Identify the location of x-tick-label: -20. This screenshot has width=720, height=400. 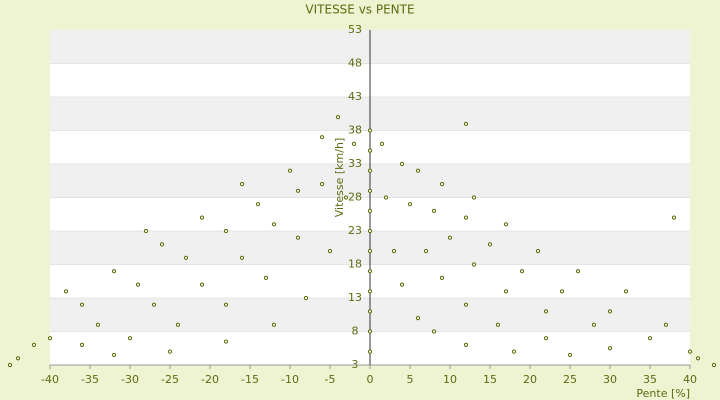
(210, 379).